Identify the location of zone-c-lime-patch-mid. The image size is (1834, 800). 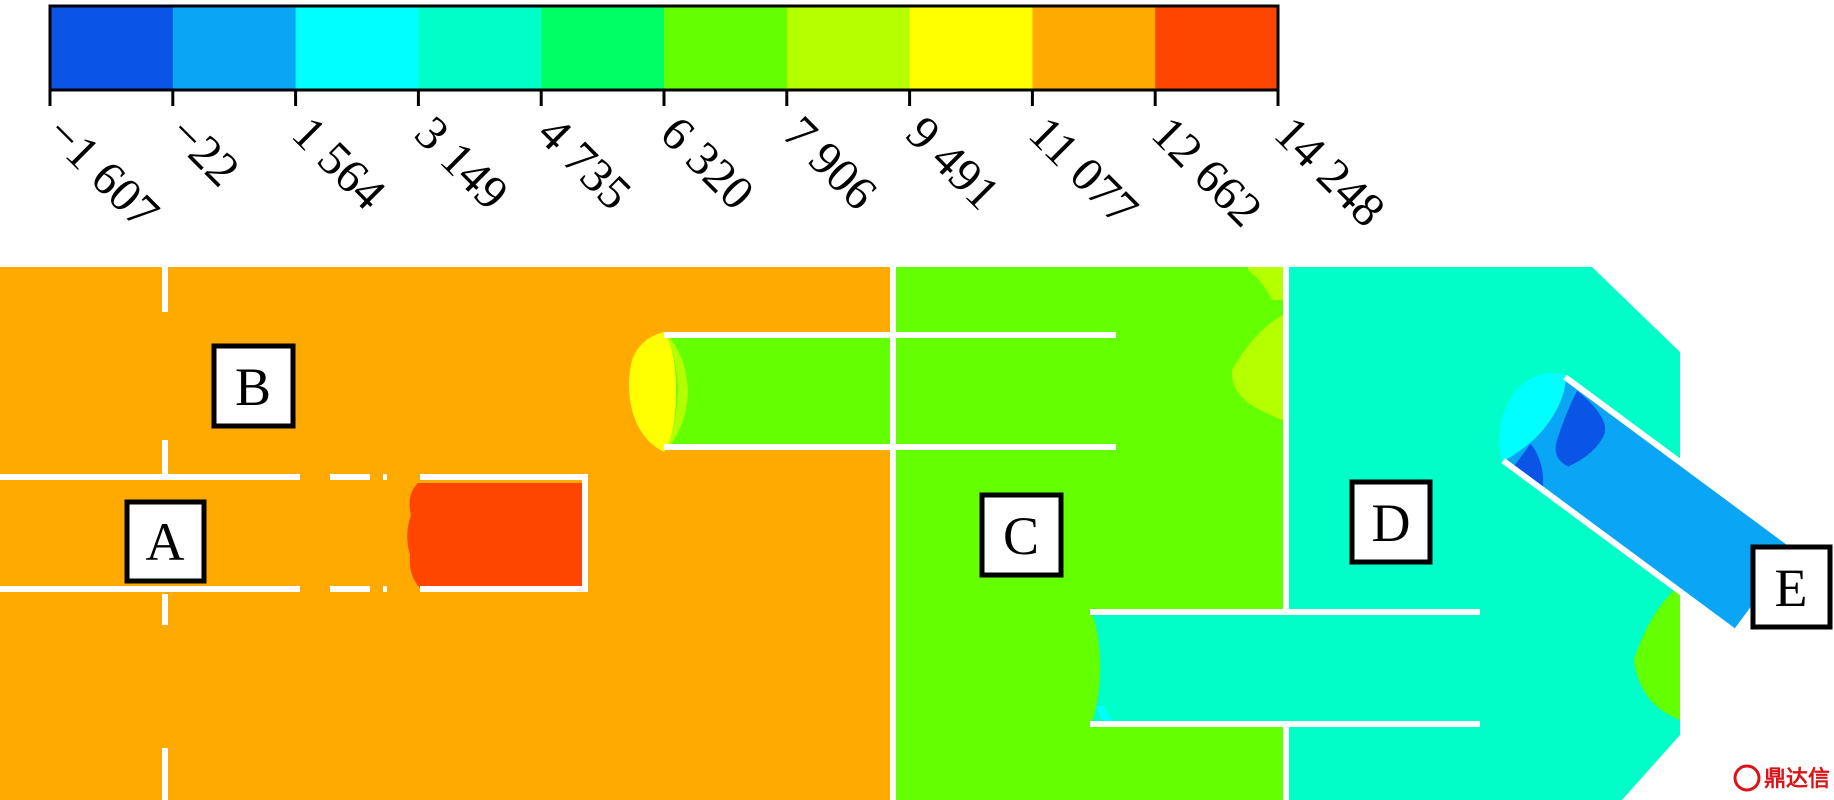
(1257, 367).